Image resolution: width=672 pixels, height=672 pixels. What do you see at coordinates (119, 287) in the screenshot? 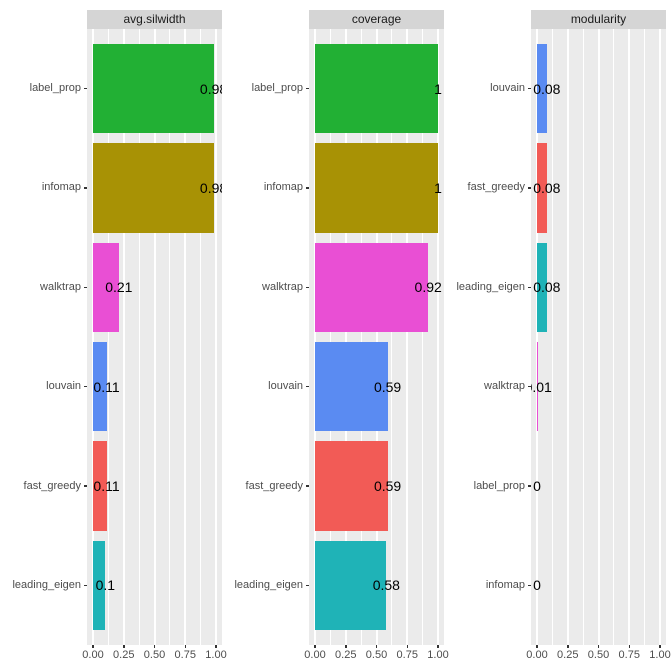
I see `bar-value-label: 0.21` at bounding box center [119, 287].